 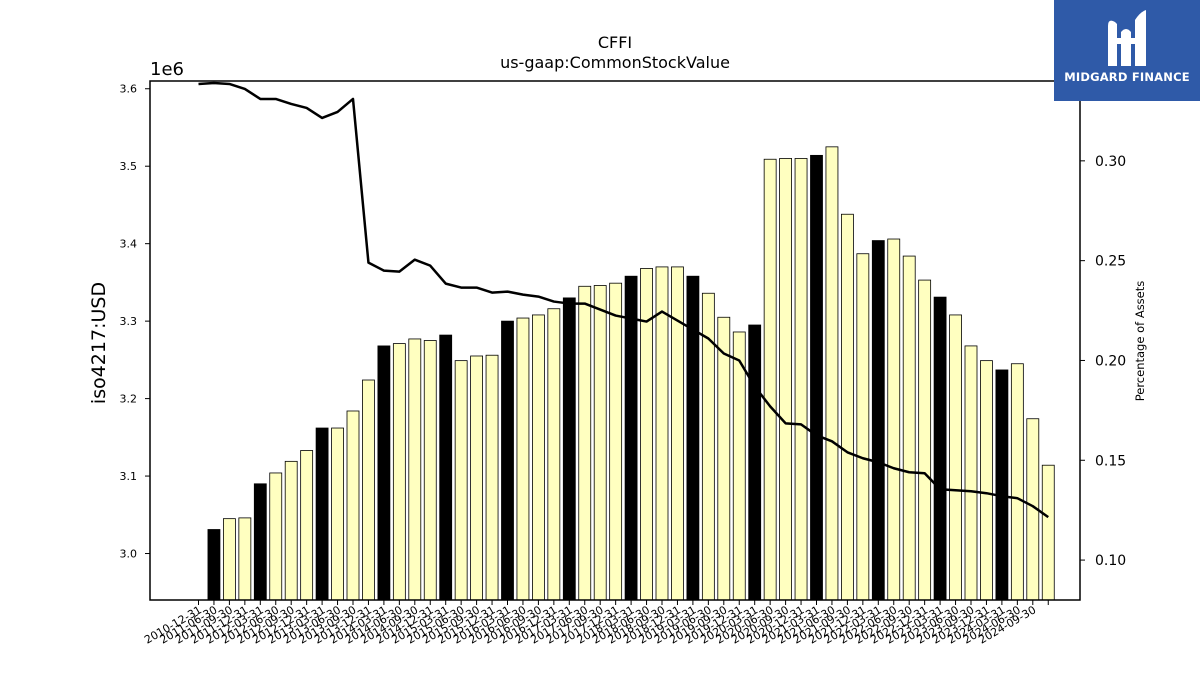 I want to click on y-tick-label: 3.5, so click(x=129, y=166).